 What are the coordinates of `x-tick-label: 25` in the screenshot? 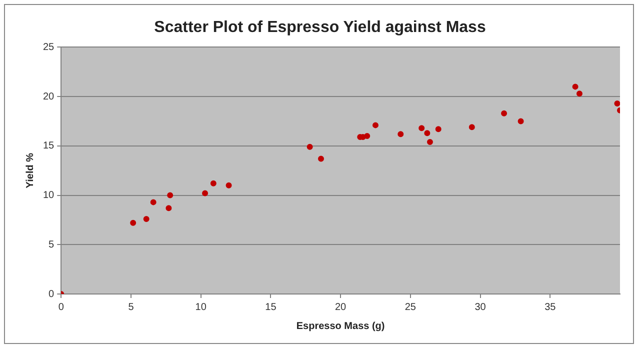 It's located at (410, 307).